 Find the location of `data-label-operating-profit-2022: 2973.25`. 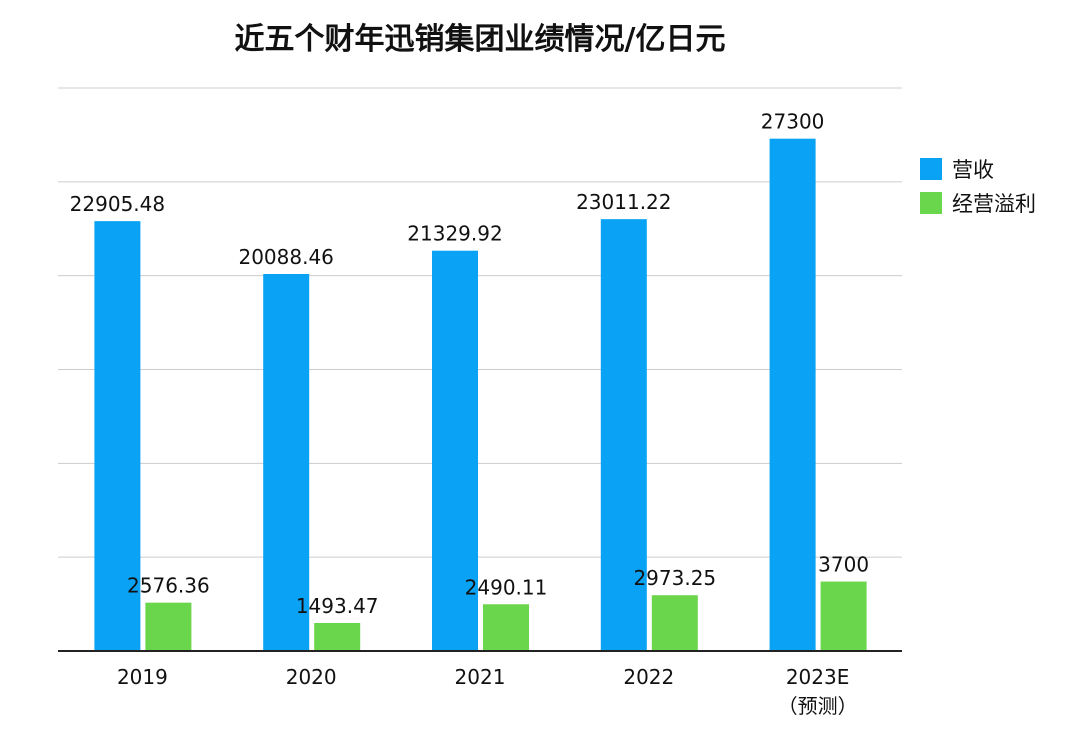

data-label-operating-profit-2022: 2973.25 is located at coordinates (674, 578).